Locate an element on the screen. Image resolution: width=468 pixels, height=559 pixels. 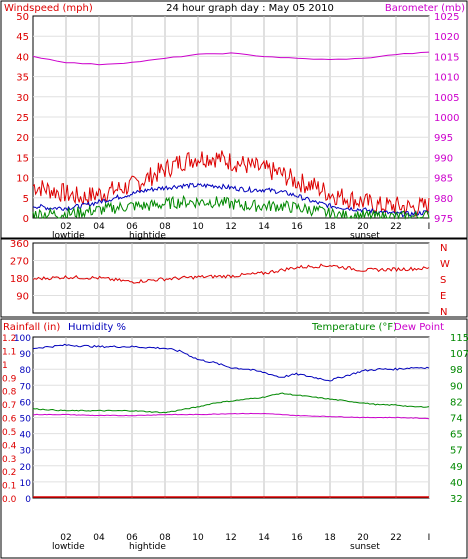
p1-y-right-tick: 985 is located at coordinates (443, 179).